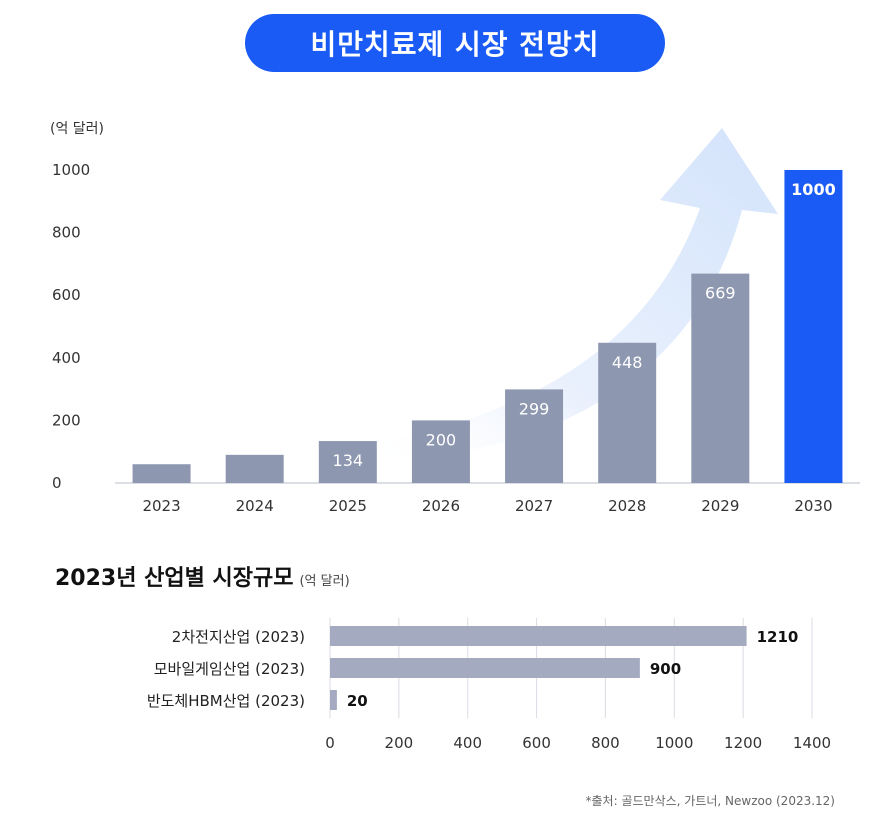 The height and width of the screenshot is (817, 887). What do you see at coordinates (536, 743) in the screenshot?
I see `x-tick-label: 600` at bounding box center [536, 743].